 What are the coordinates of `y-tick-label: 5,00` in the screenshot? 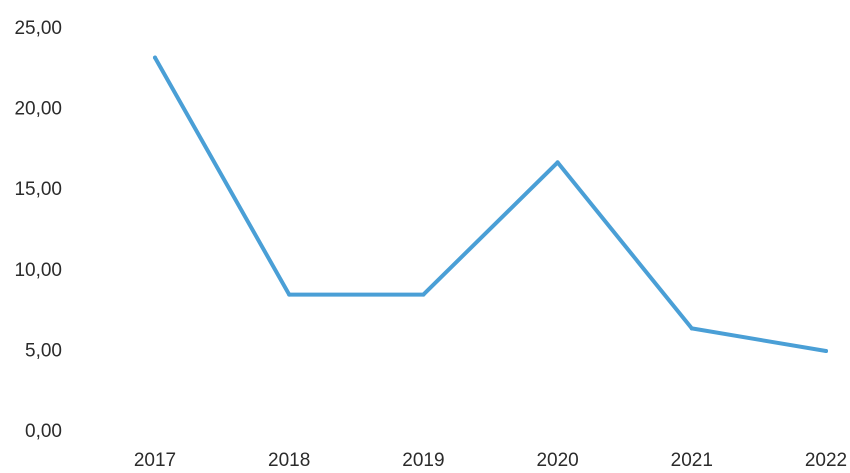 It's located at (43, 350).